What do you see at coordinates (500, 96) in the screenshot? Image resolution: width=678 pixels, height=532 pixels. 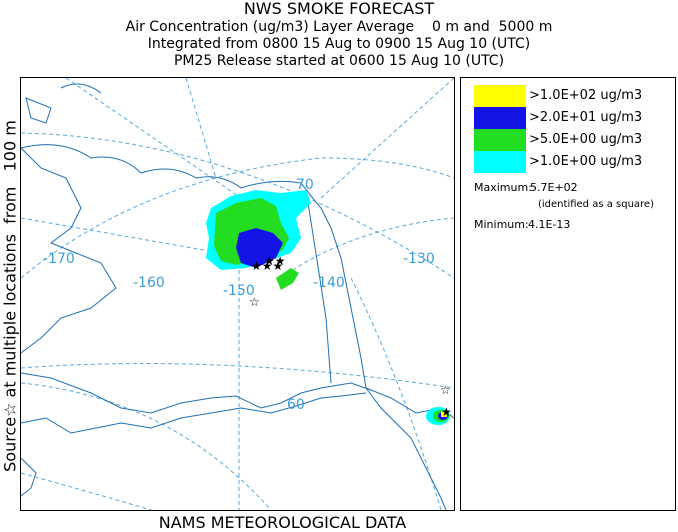 I see `legend-swatch-yellow` at bounding box center [500, 96].